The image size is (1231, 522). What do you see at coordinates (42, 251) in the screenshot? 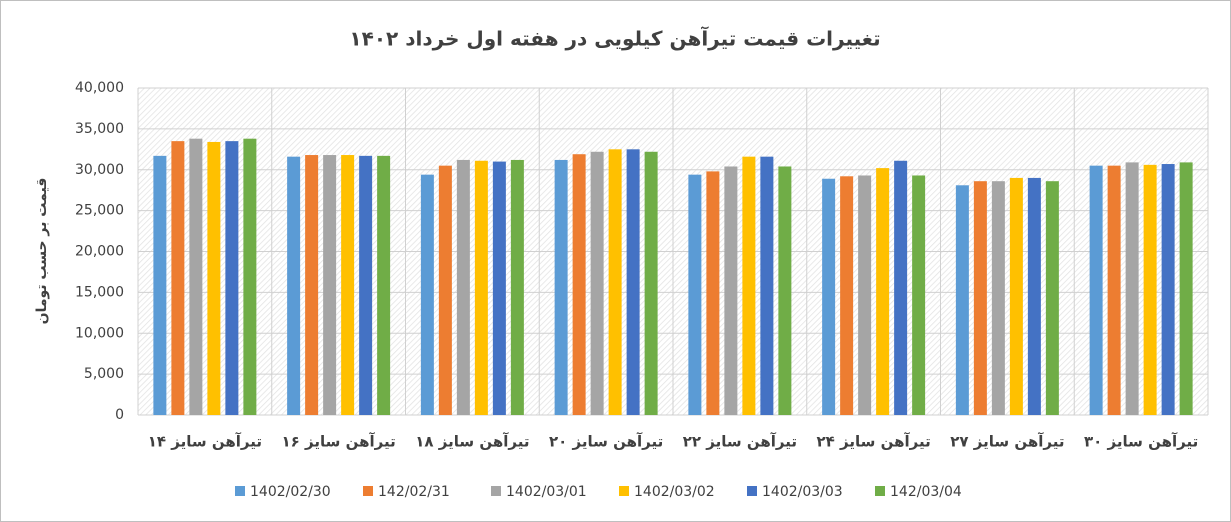
I see `y-axis-label: قیمت بر حسب تومان` at bounding box center [42, 251].